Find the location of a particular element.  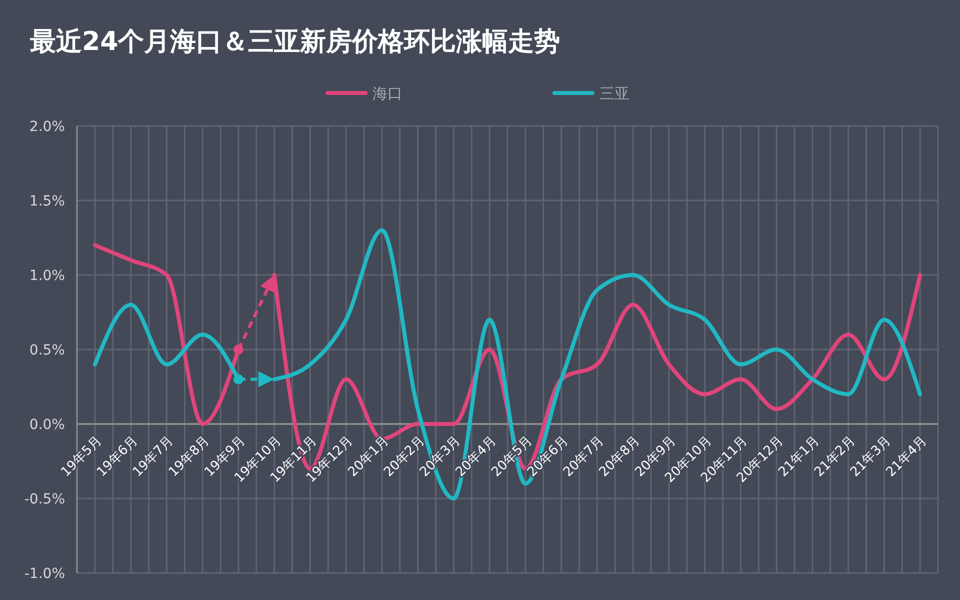

y-tick-label: 0.0% is located at coordinates (47, 424).